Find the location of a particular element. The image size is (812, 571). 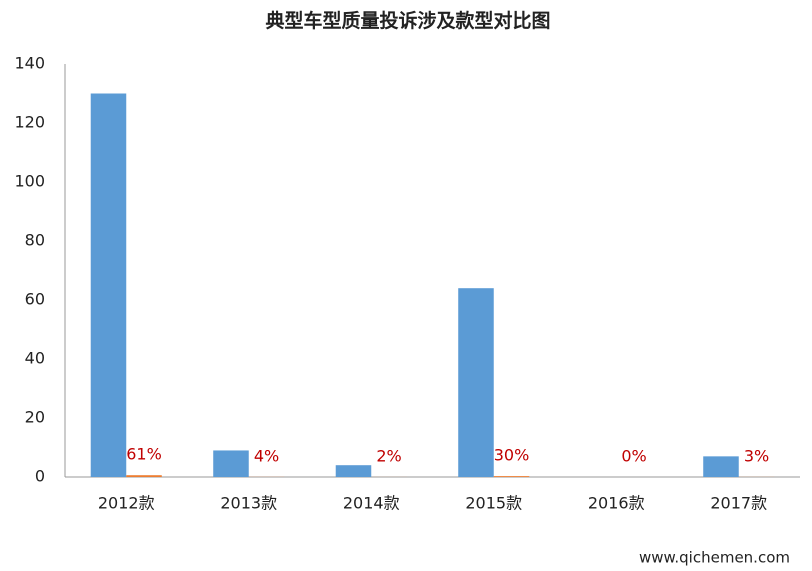

y-tick-label: 40 is located at coordinates (35, 358).